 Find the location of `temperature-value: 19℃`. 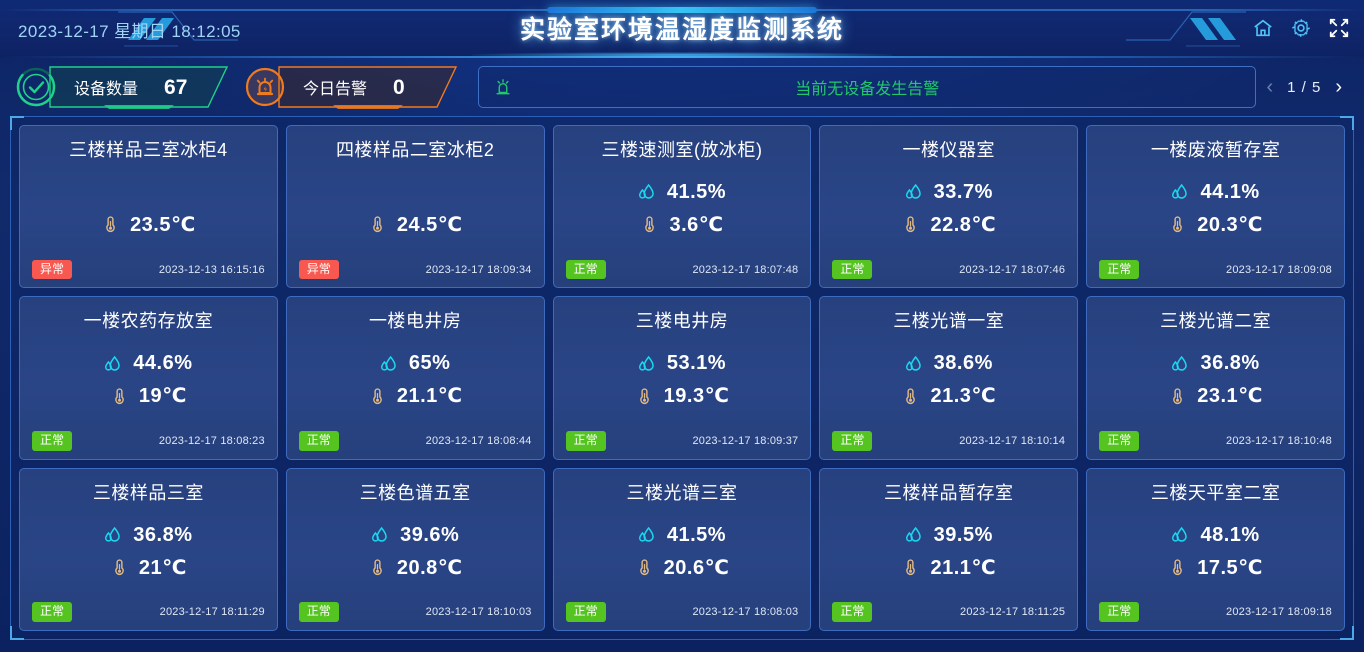

temperature-value: 19℃ is located at coordinates (162, 396).